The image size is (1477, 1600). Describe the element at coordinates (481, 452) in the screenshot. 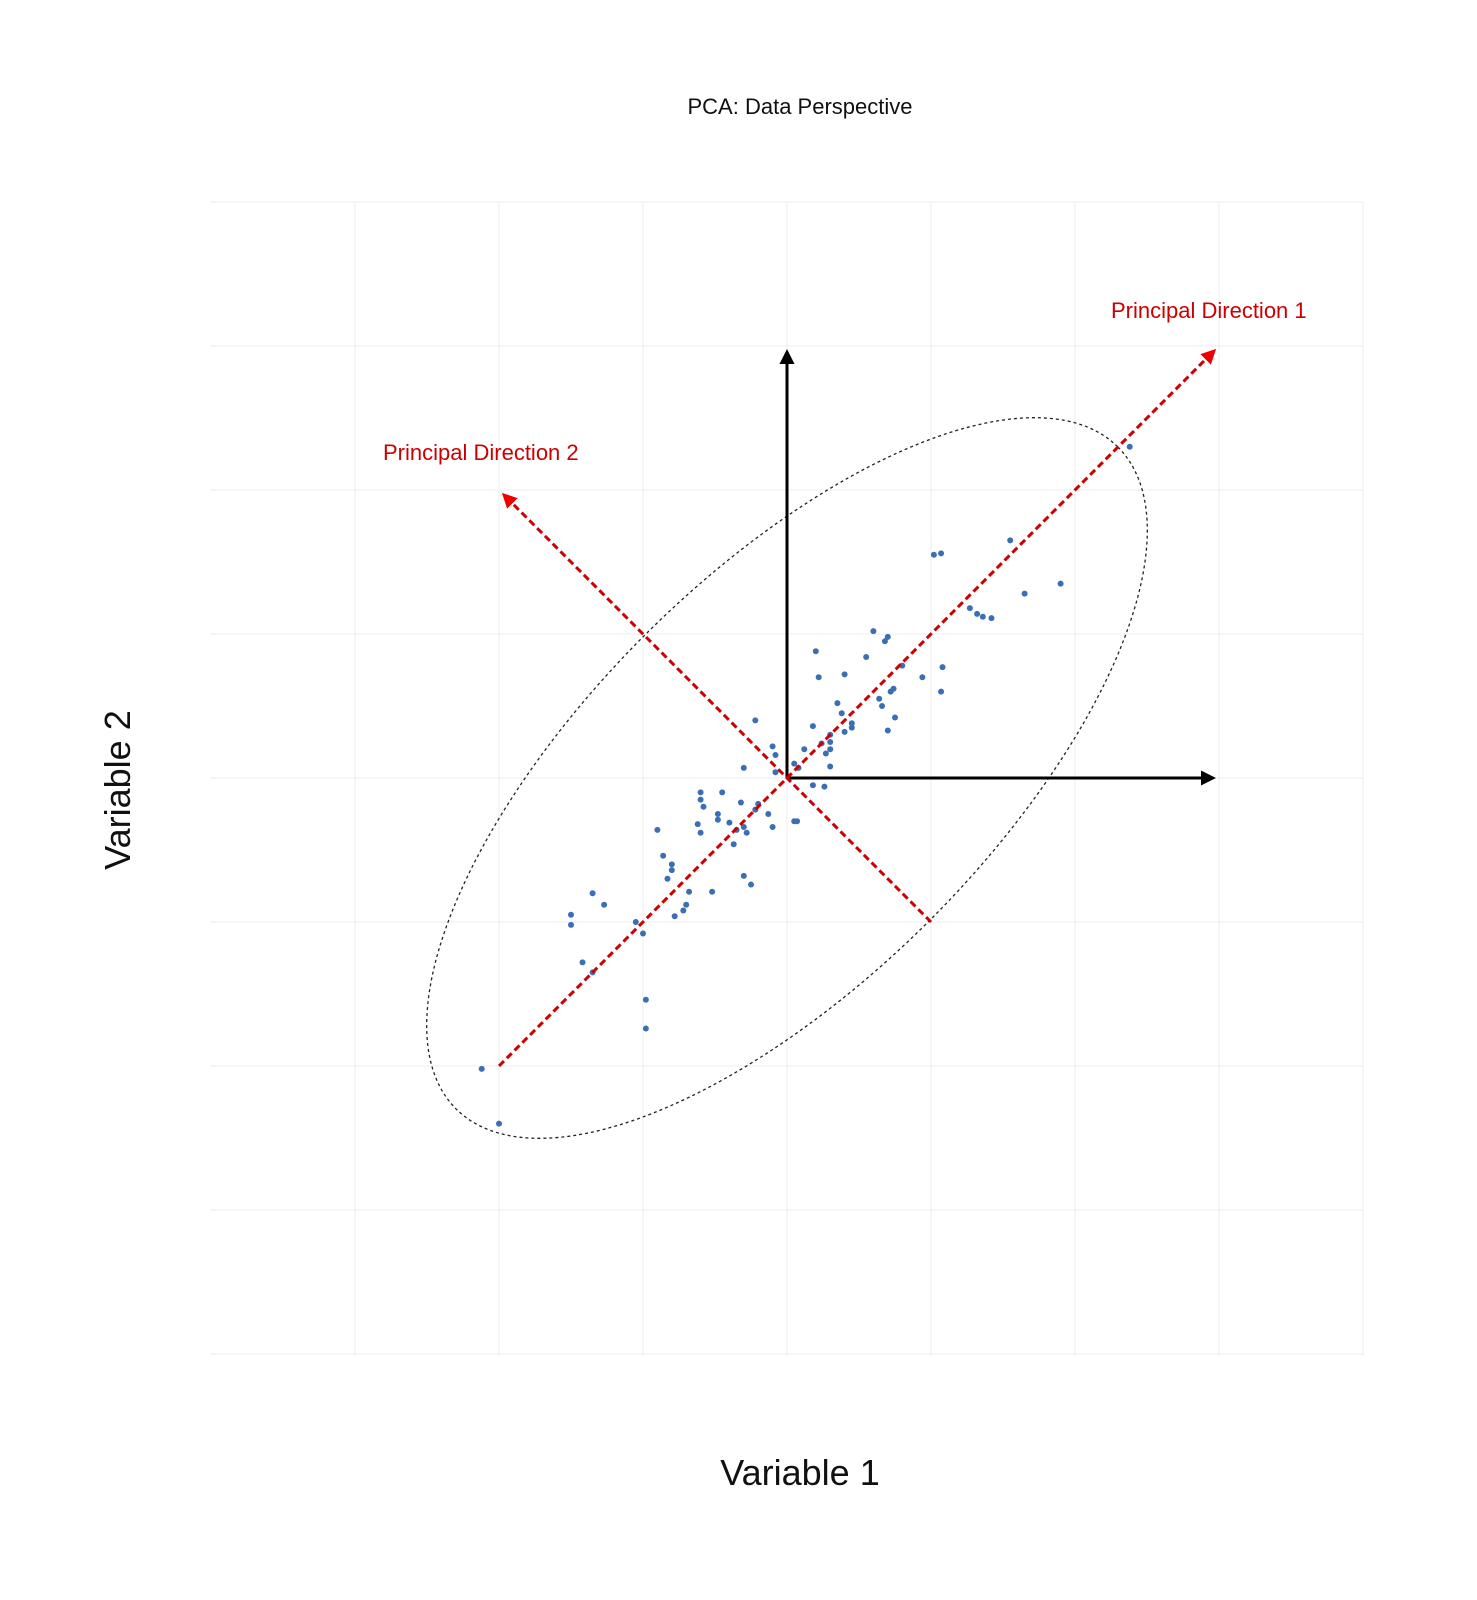

I see `principal-direction-2-label: Principal Direction 2` at that location.